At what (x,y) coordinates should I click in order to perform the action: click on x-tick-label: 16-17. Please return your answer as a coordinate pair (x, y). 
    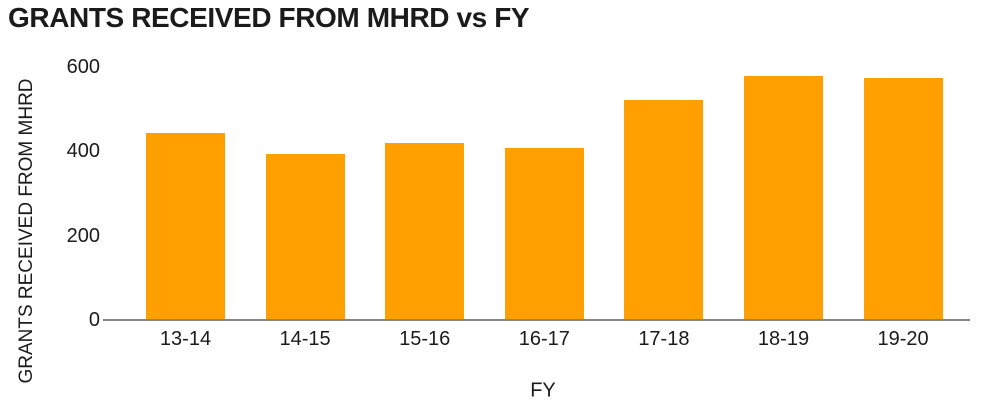
    Looking at the image, I should click on (544, 339).